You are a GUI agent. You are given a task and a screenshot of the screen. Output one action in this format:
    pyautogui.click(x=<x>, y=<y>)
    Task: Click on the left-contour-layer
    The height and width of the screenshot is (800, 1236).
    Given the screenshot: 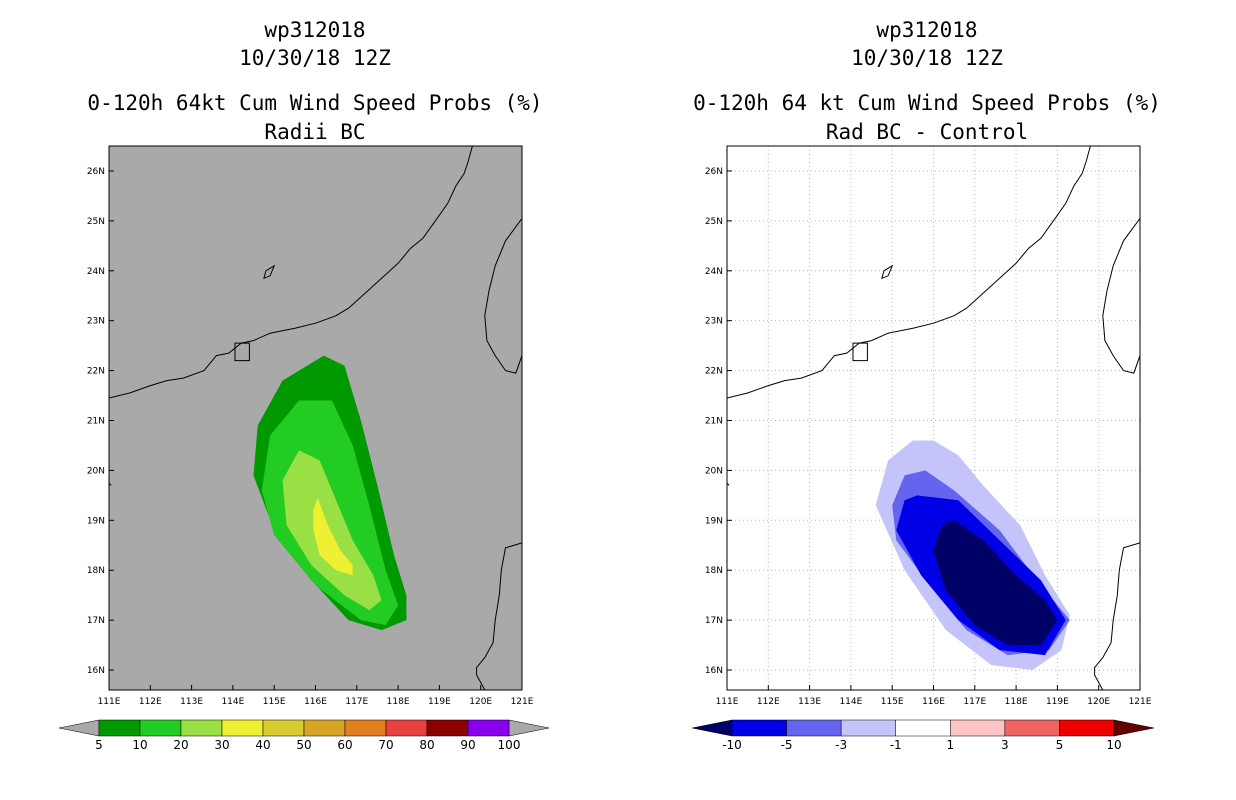 What is the action you would take?
    pyautogui.click(x=330, y=493)
    